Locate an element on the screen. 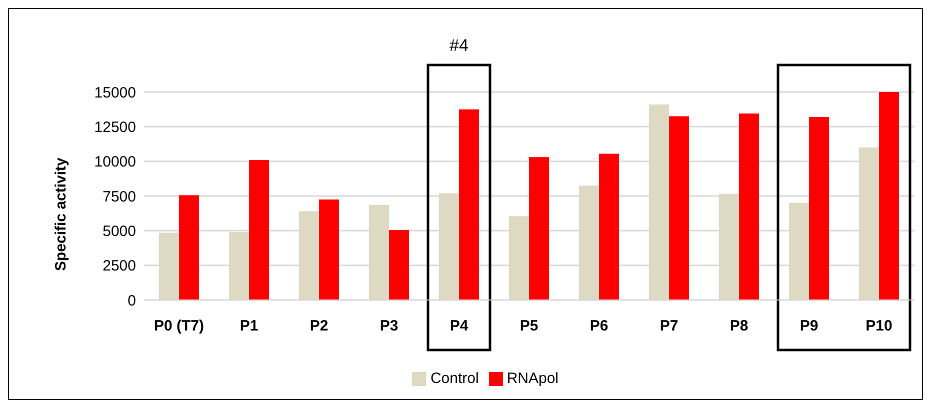  x-tick-label: P9 is located at coordinates (809, 326).